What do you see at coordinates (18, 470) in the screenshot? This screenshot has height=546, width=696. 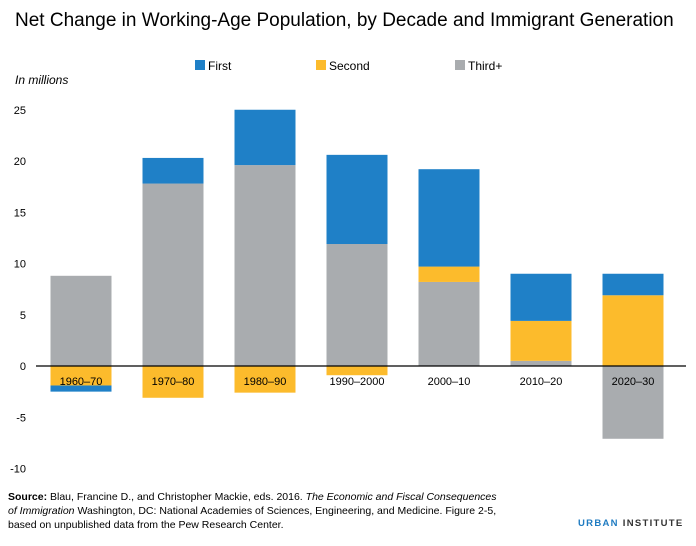 I see `y-tick-label: -10` at bounding box center [18, 470].